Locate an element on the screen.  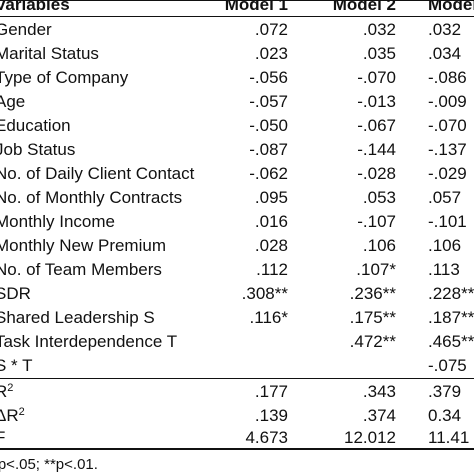
model-3-value: .113 is located at coordinates (444, 269).